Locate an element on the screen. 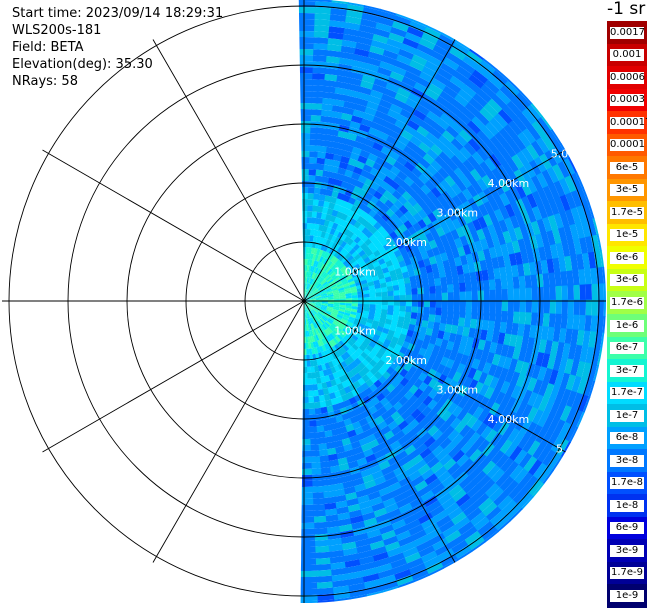 The width and height of the screenshot is (647, 608). colorbar-swatch: 0.00017 is located at coordinates (627, 122).